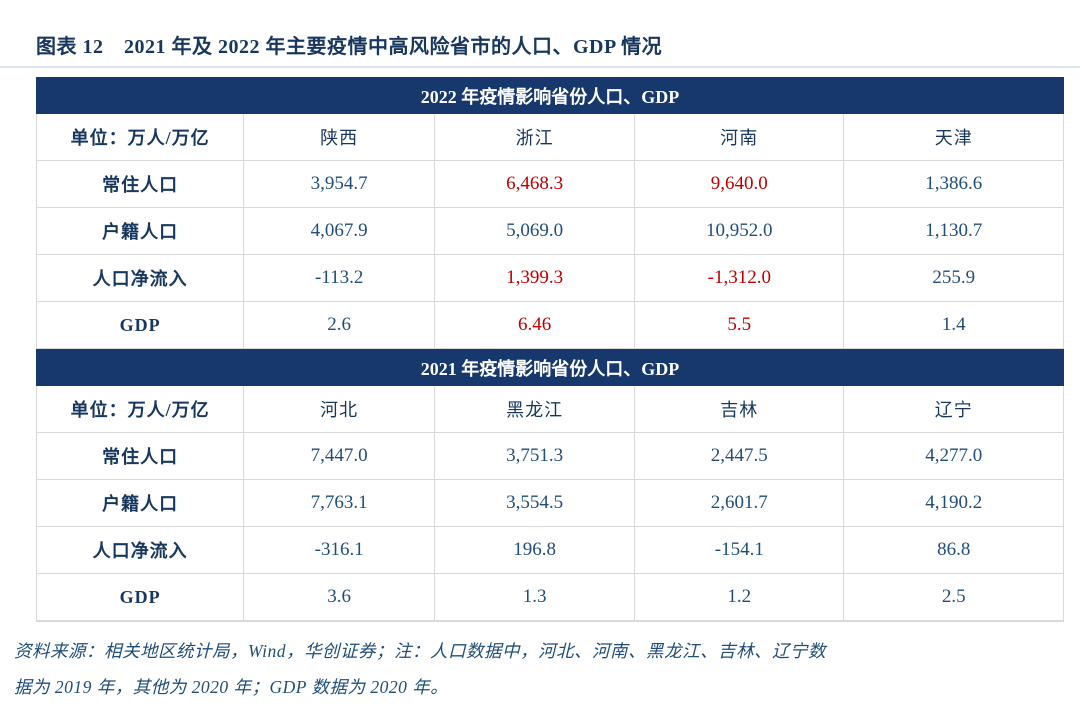 This screenshot has height=712, width=1080. What do you see at coordinates (340, 184) in the screenshot?
I see `cell-value: 3,954.7` at bounding box center [340, 184].